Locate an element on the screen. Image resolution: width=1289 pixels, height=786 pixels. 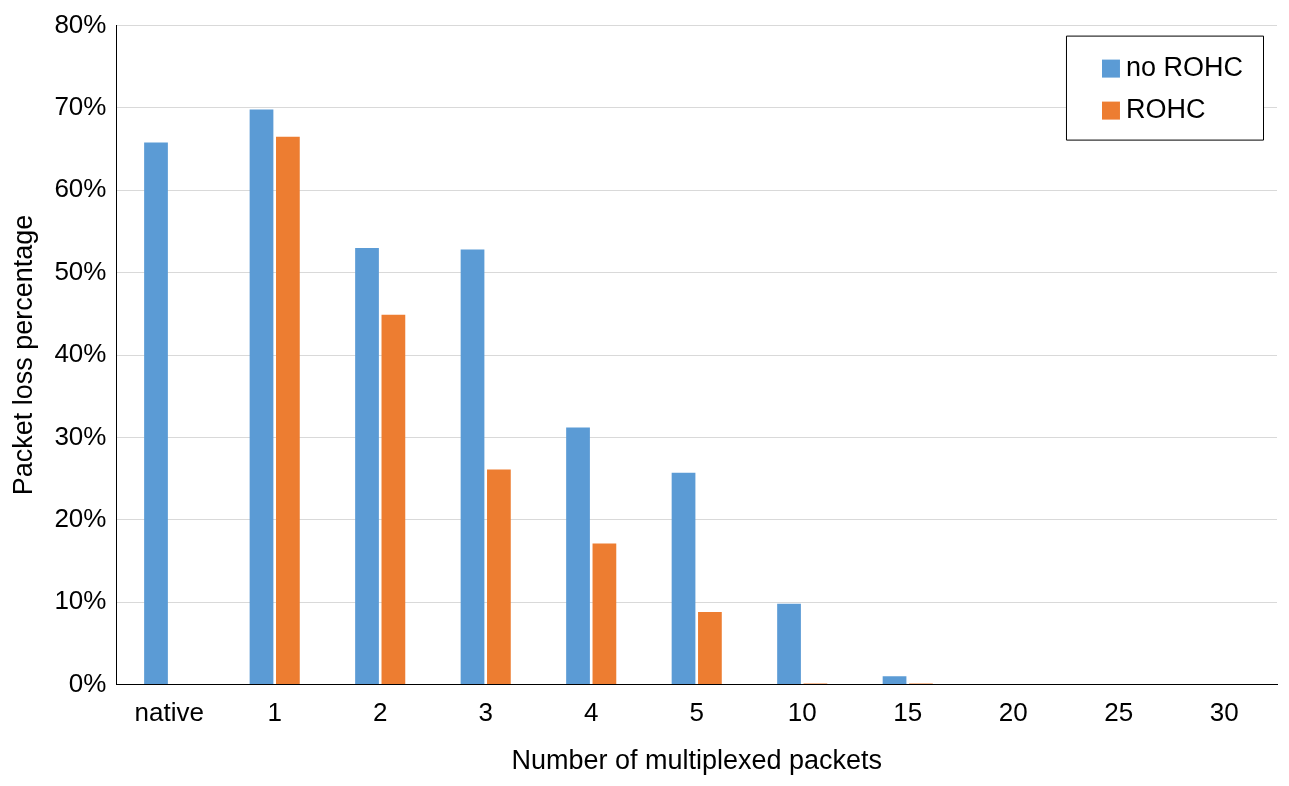
x-tick-label: 2 is located at coordinates (380, 712).